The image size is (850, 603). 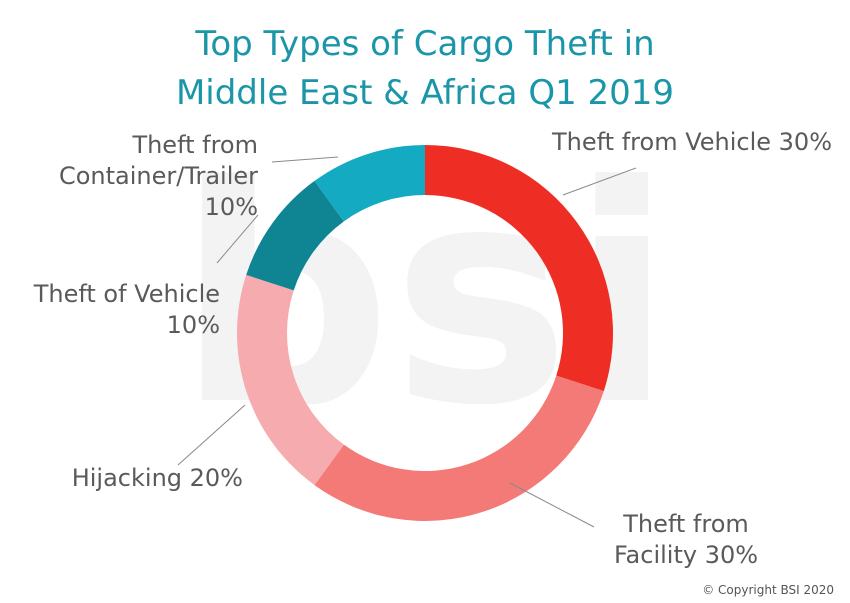 I want to click on chart-title-line-2: Middle East & Africa Q1 2019, so click(x=425, y=93).